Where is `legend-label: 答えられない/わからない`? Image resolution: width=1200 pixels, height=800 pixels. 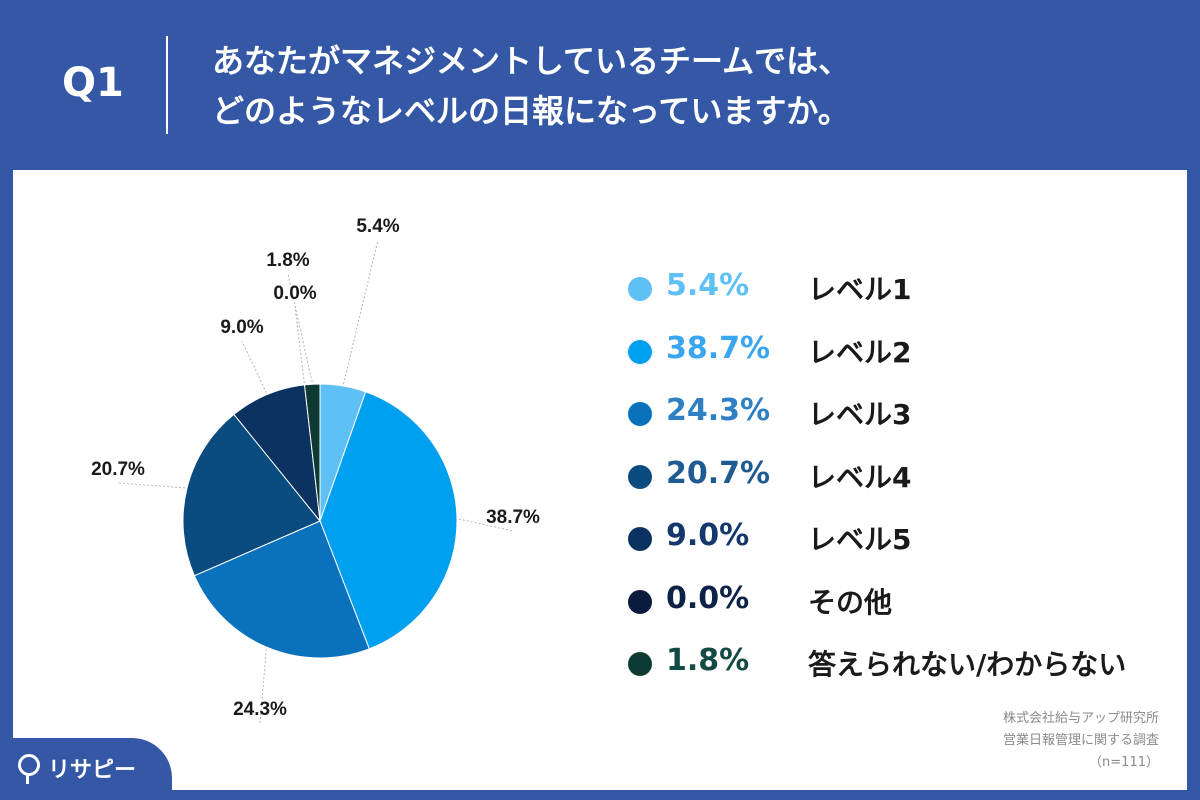 legend-label: 答えられない/わからない is located at coordinates (967, 664).